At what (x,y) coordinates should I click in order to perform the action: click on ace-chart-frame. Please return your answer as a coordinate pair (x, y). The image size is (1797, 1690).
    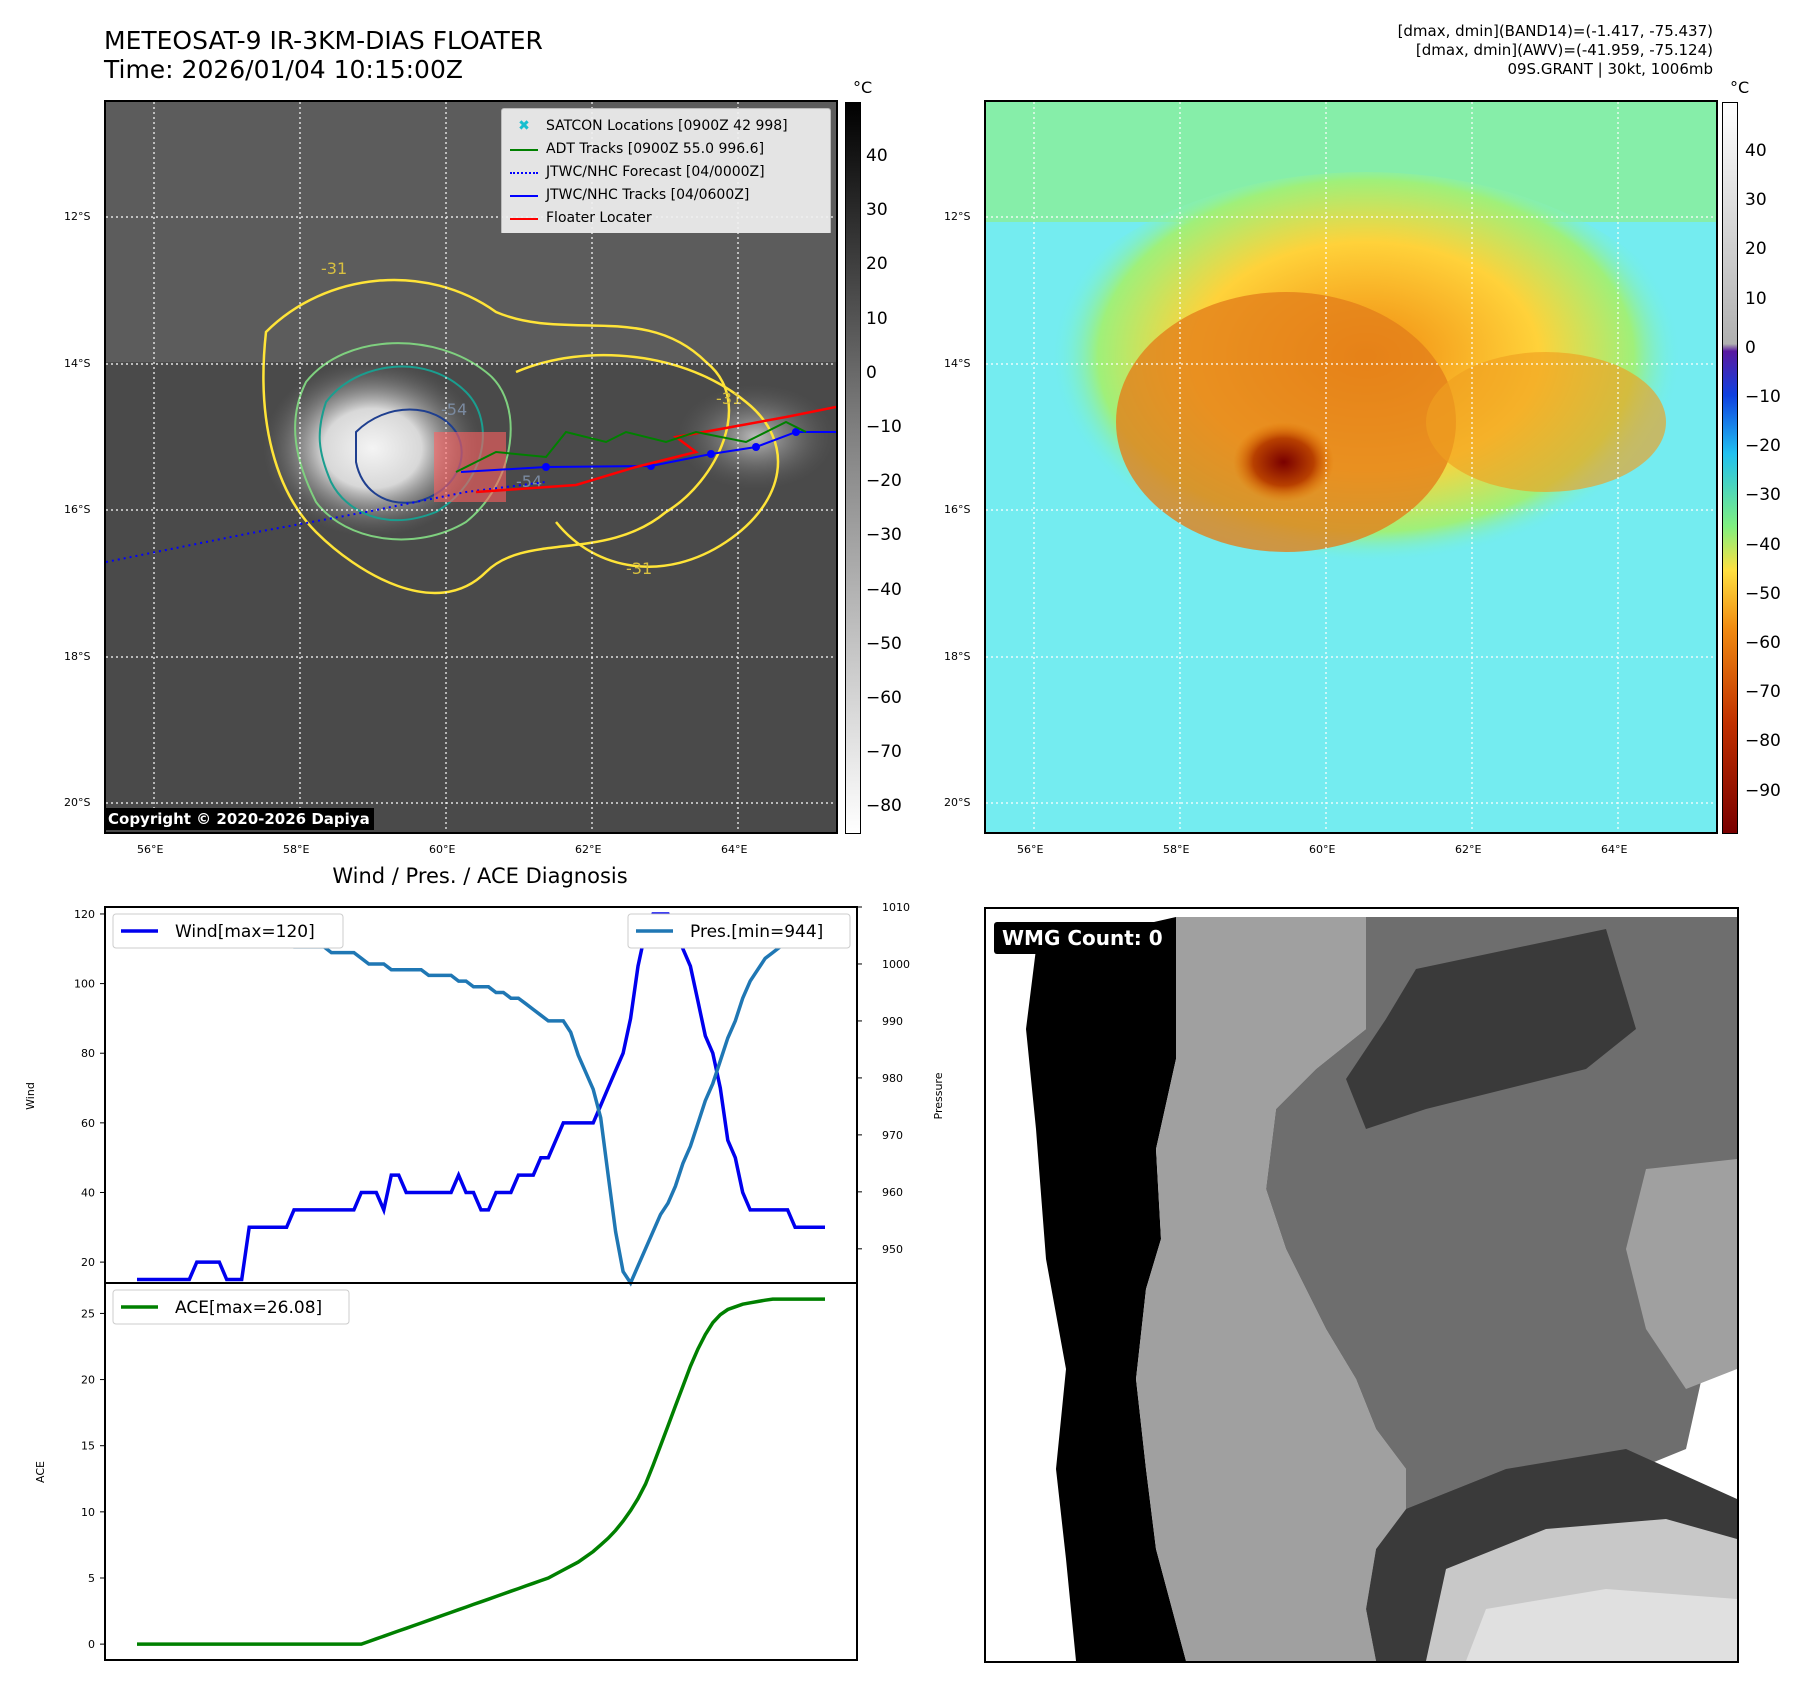
    Looking at the image, I should click on (481, 1471).